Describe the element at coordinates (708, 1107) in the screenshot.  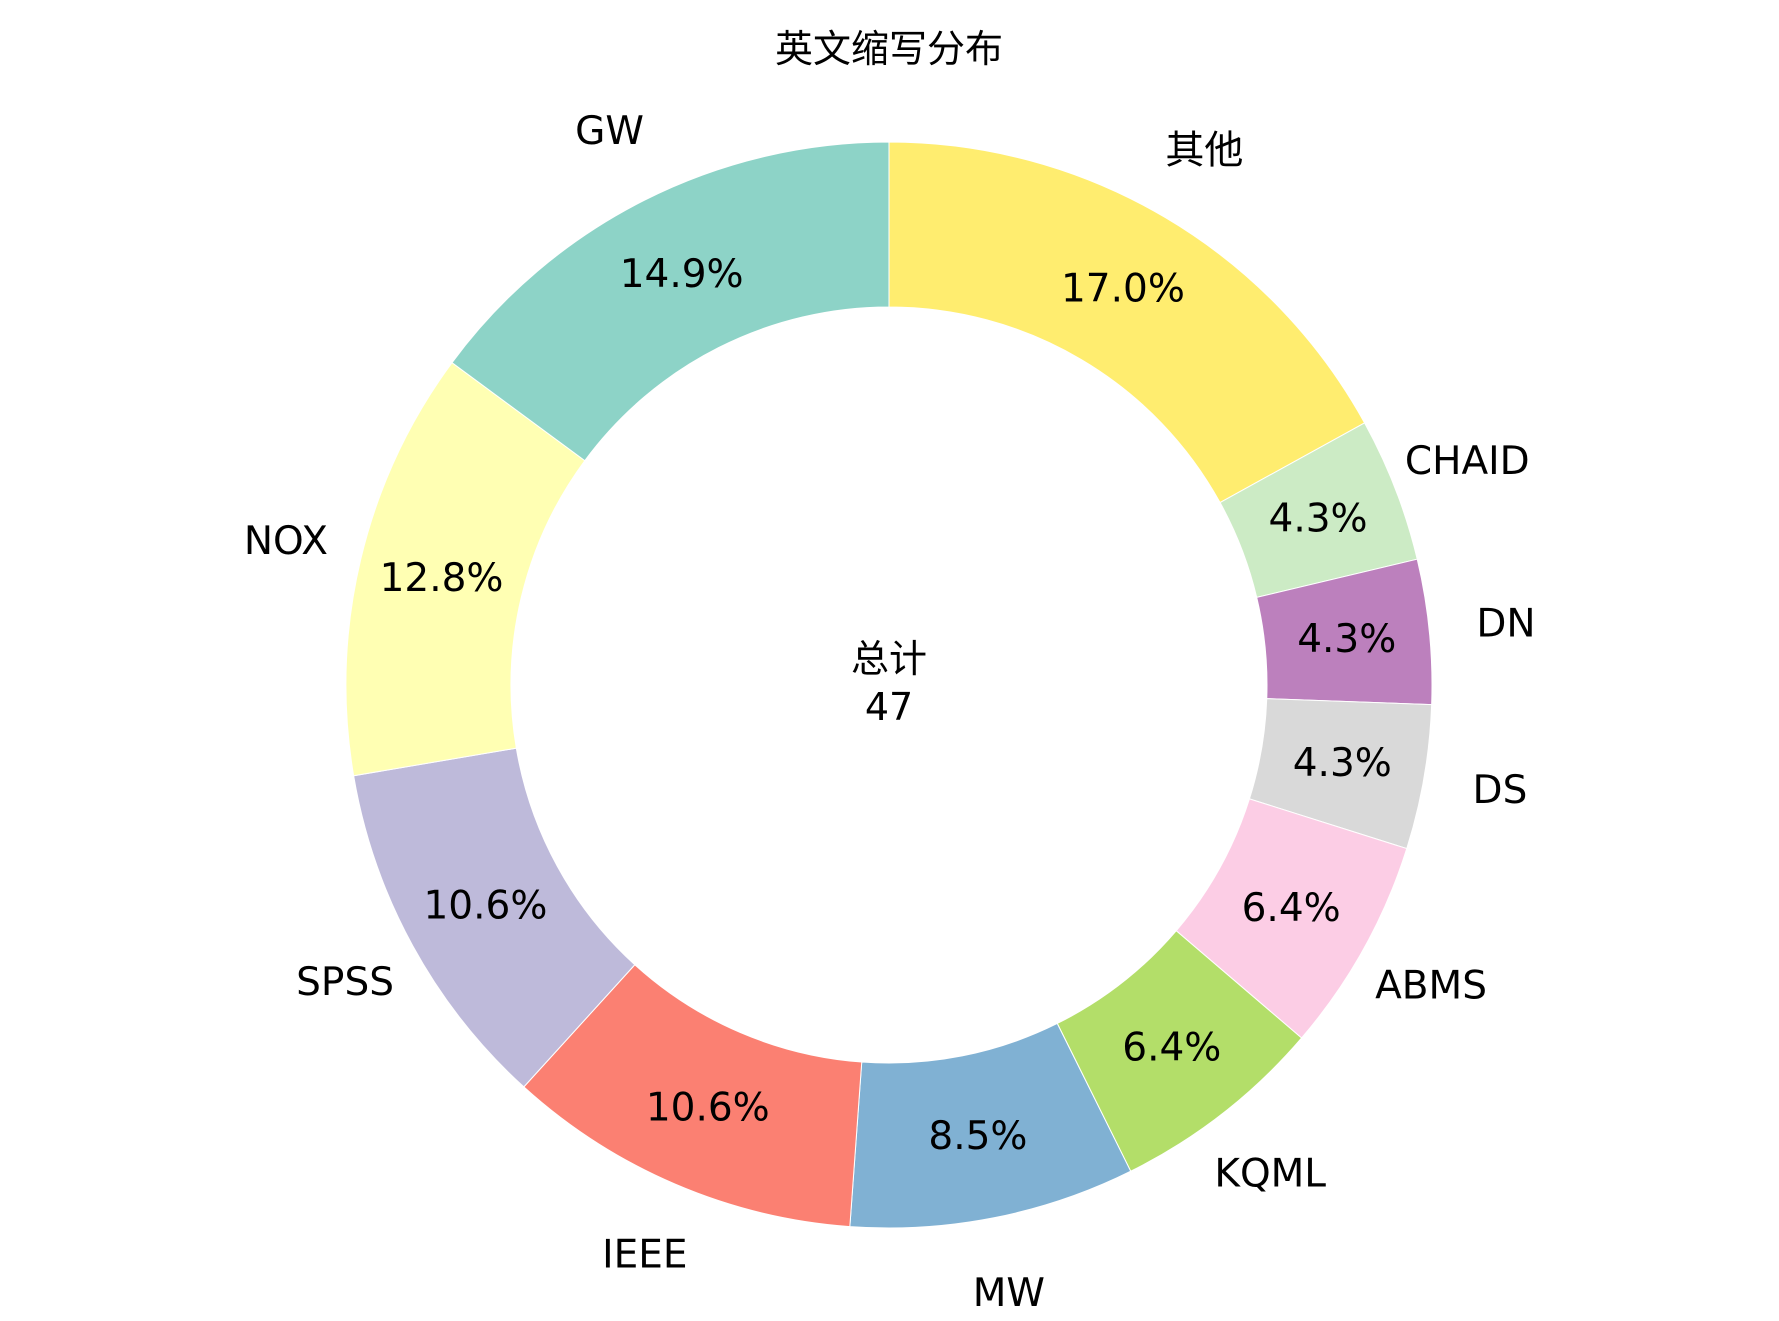
I see `percent-label-ieee: 10.6%` at that location.